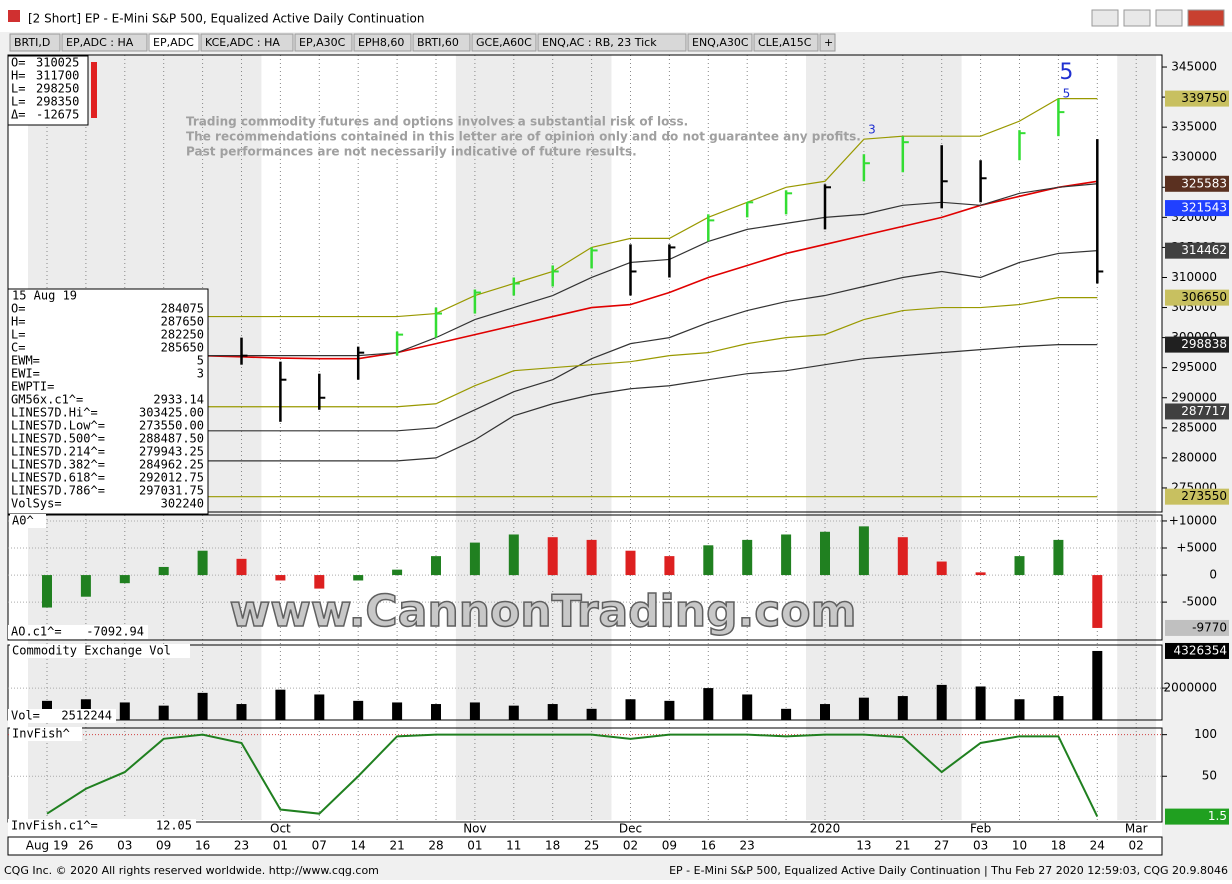  What do you see at coordinates (57, 63) in the screenshot?
I see `quote-value: 310025` at bounding box center [57, 63].